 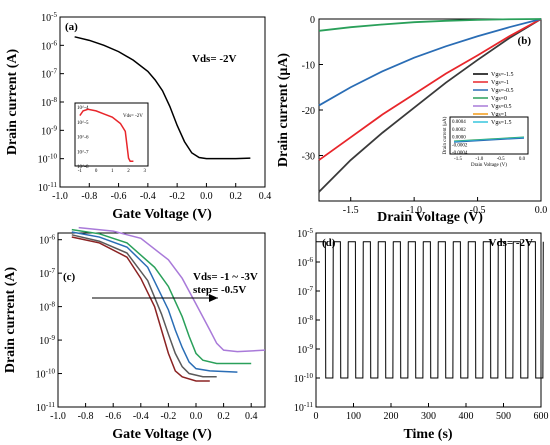 I want to click on vds-range-annotation: Vds= -1 ~ -3V, so click(x=225, y=277).